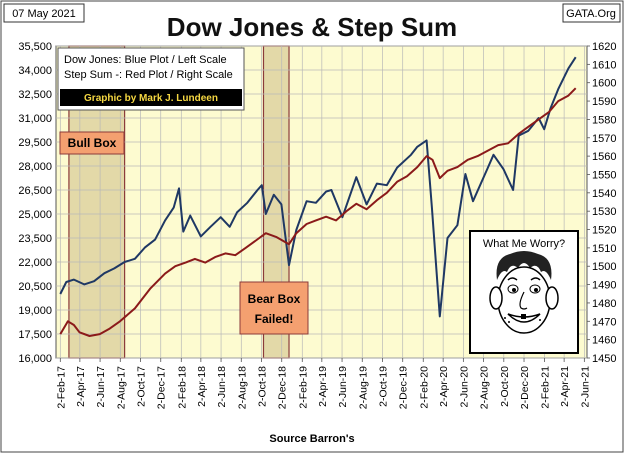 This screenshot has width=624, height=458. I want to click on y-left-tick-label: 29,500, so click(35, 143).